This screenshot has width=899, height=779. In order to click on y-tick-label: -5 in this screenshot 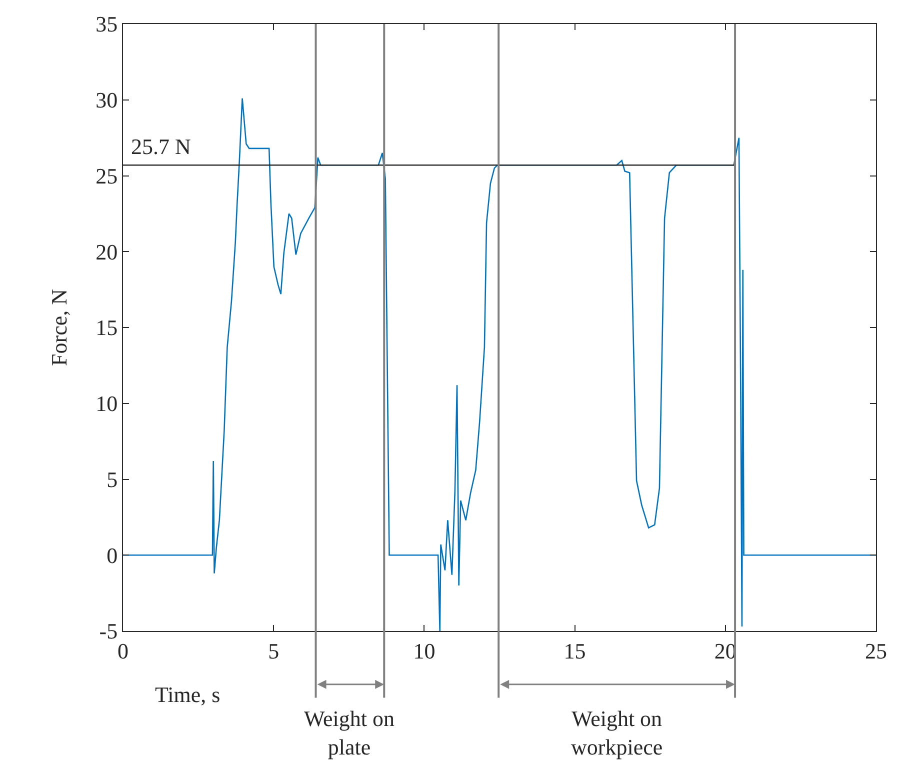, I will do `click(108, 631)`.